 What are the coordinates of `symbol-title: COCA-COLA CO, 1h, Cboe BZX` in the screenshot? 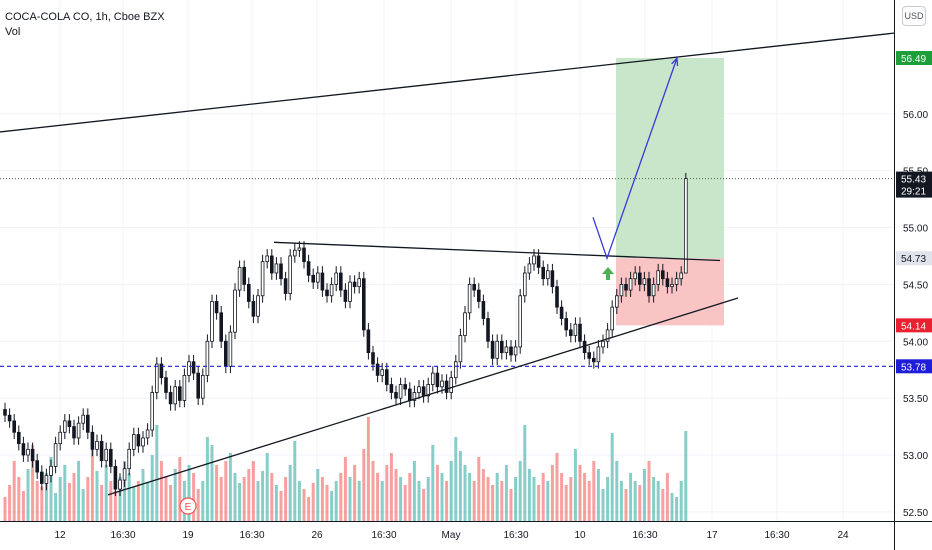 It's located at (85, 17).